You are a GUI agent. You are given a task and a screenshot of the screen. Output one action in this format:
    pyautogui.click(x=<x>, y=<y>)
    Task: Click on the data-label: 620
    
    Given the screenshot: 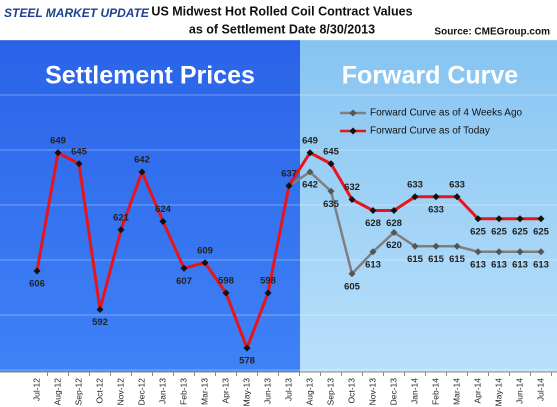 What is the action you would take?
    pyautogui.click(x=394, y=245)
    